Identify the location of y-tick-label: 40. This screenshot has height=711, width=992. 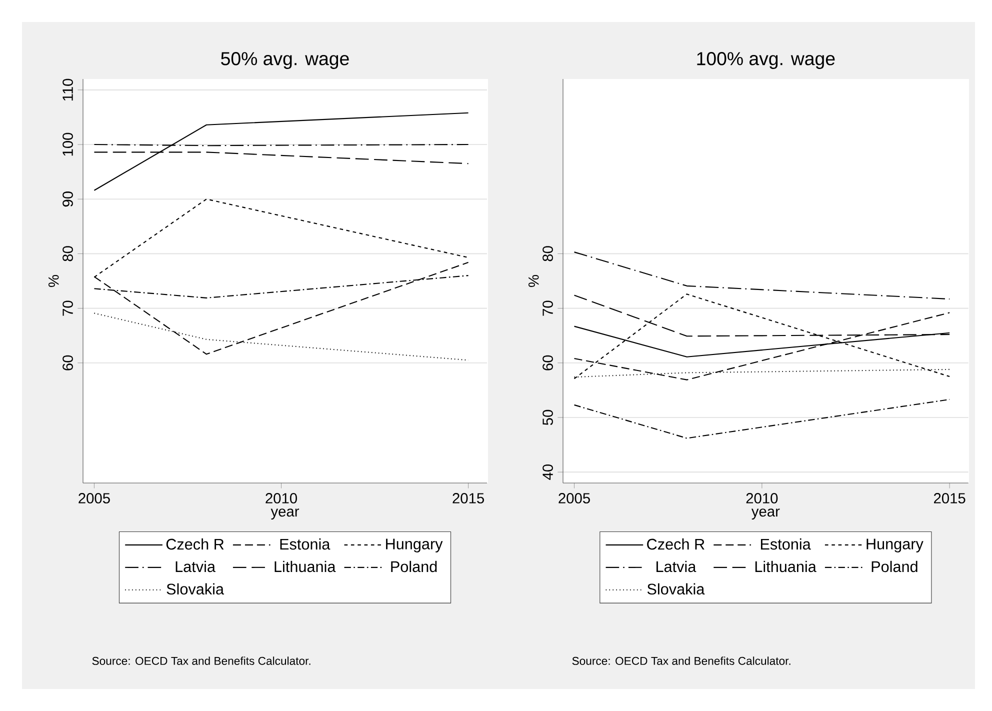
(547, 472).